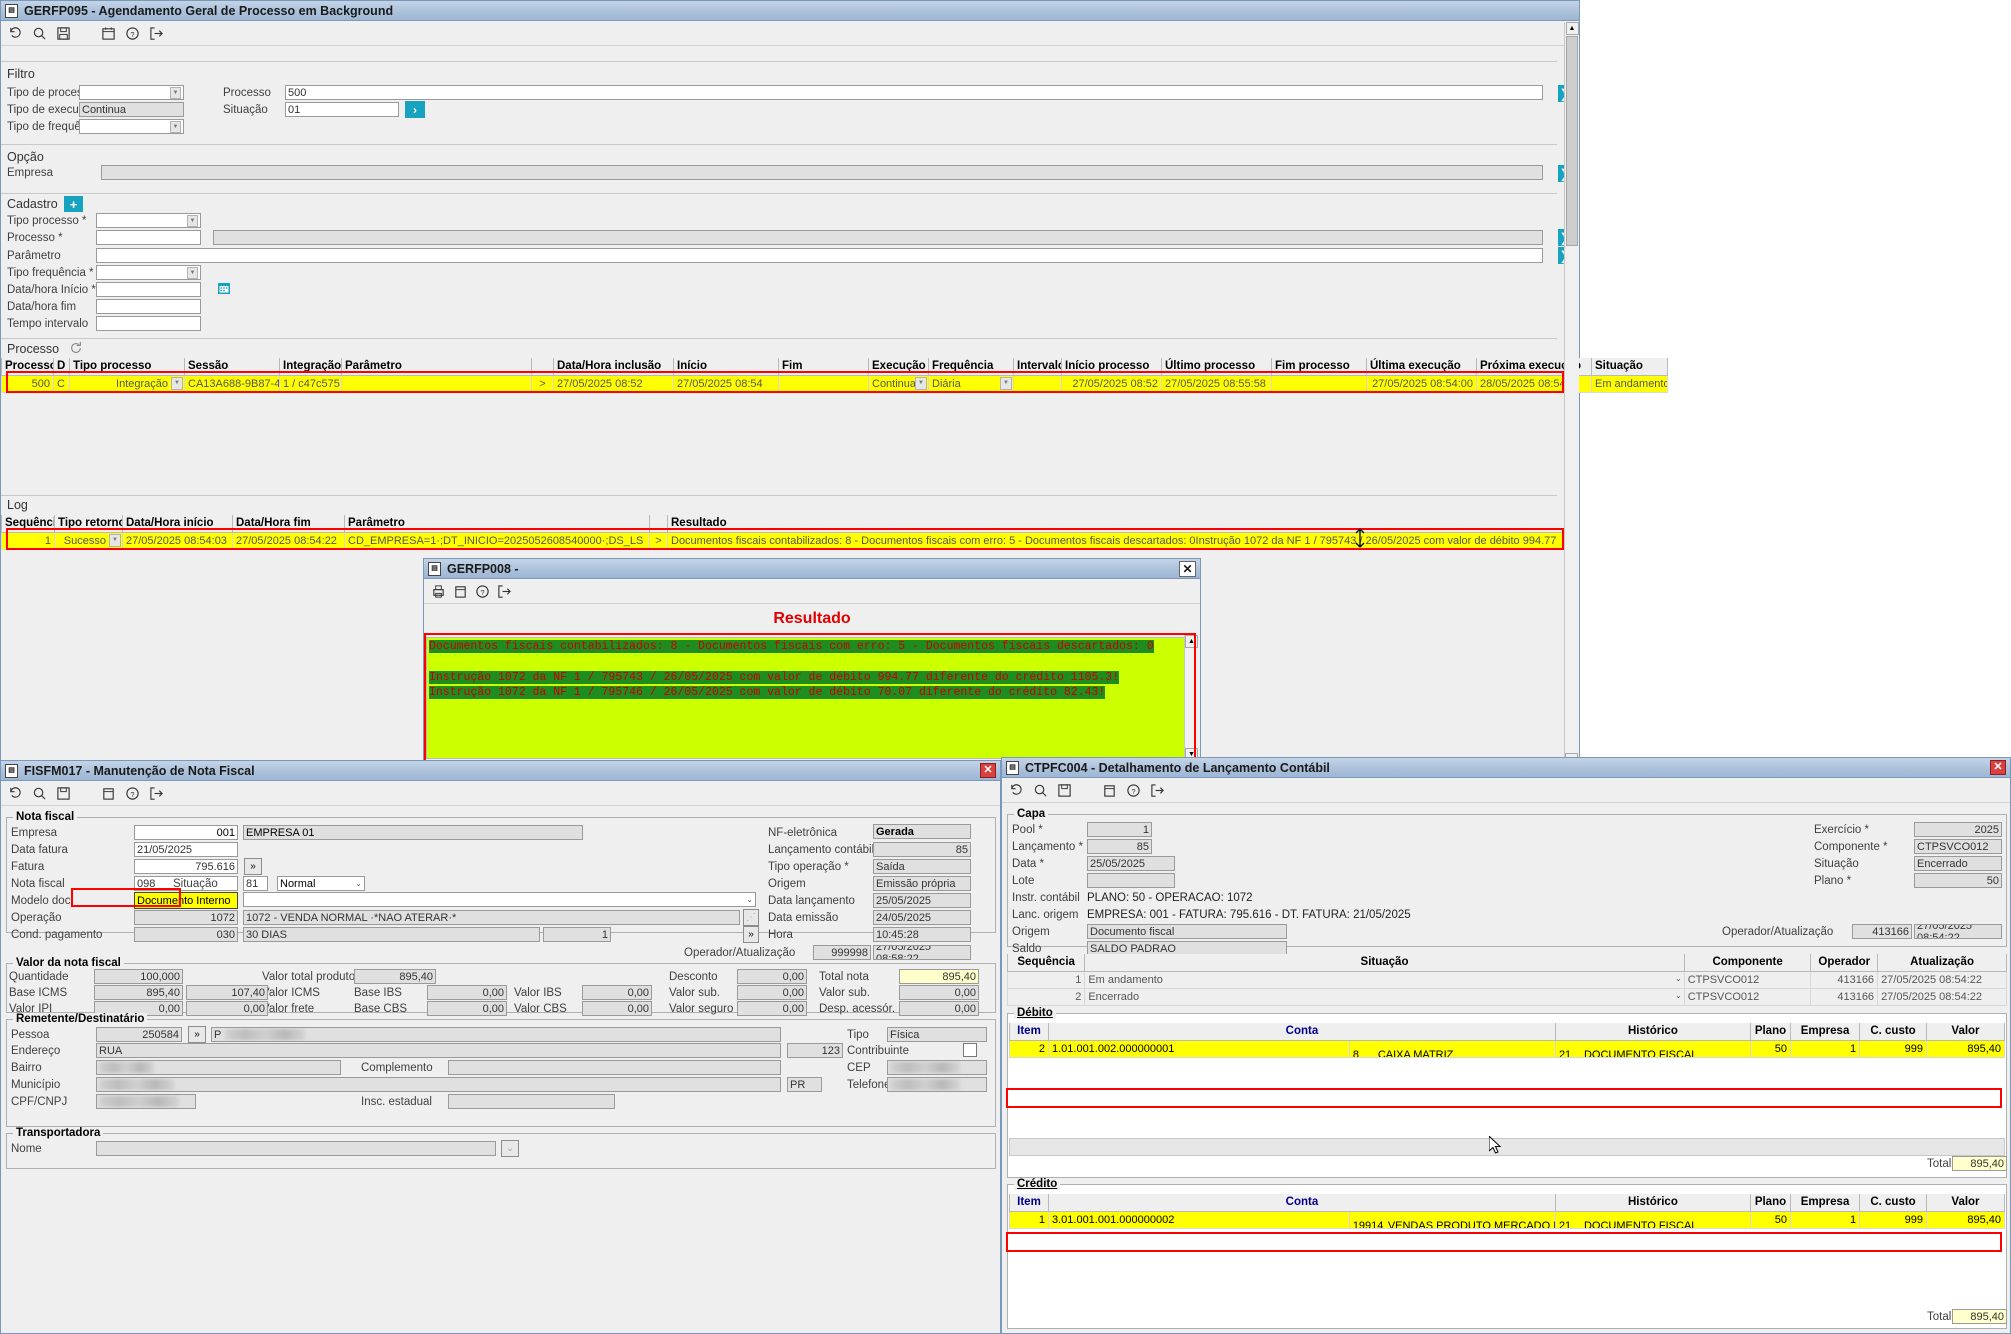 The image size is (2011, 1334). Describe the element at coordinates (1770, 1203) in the screenshot. I see `col-cred-plano: Plano` at that location.